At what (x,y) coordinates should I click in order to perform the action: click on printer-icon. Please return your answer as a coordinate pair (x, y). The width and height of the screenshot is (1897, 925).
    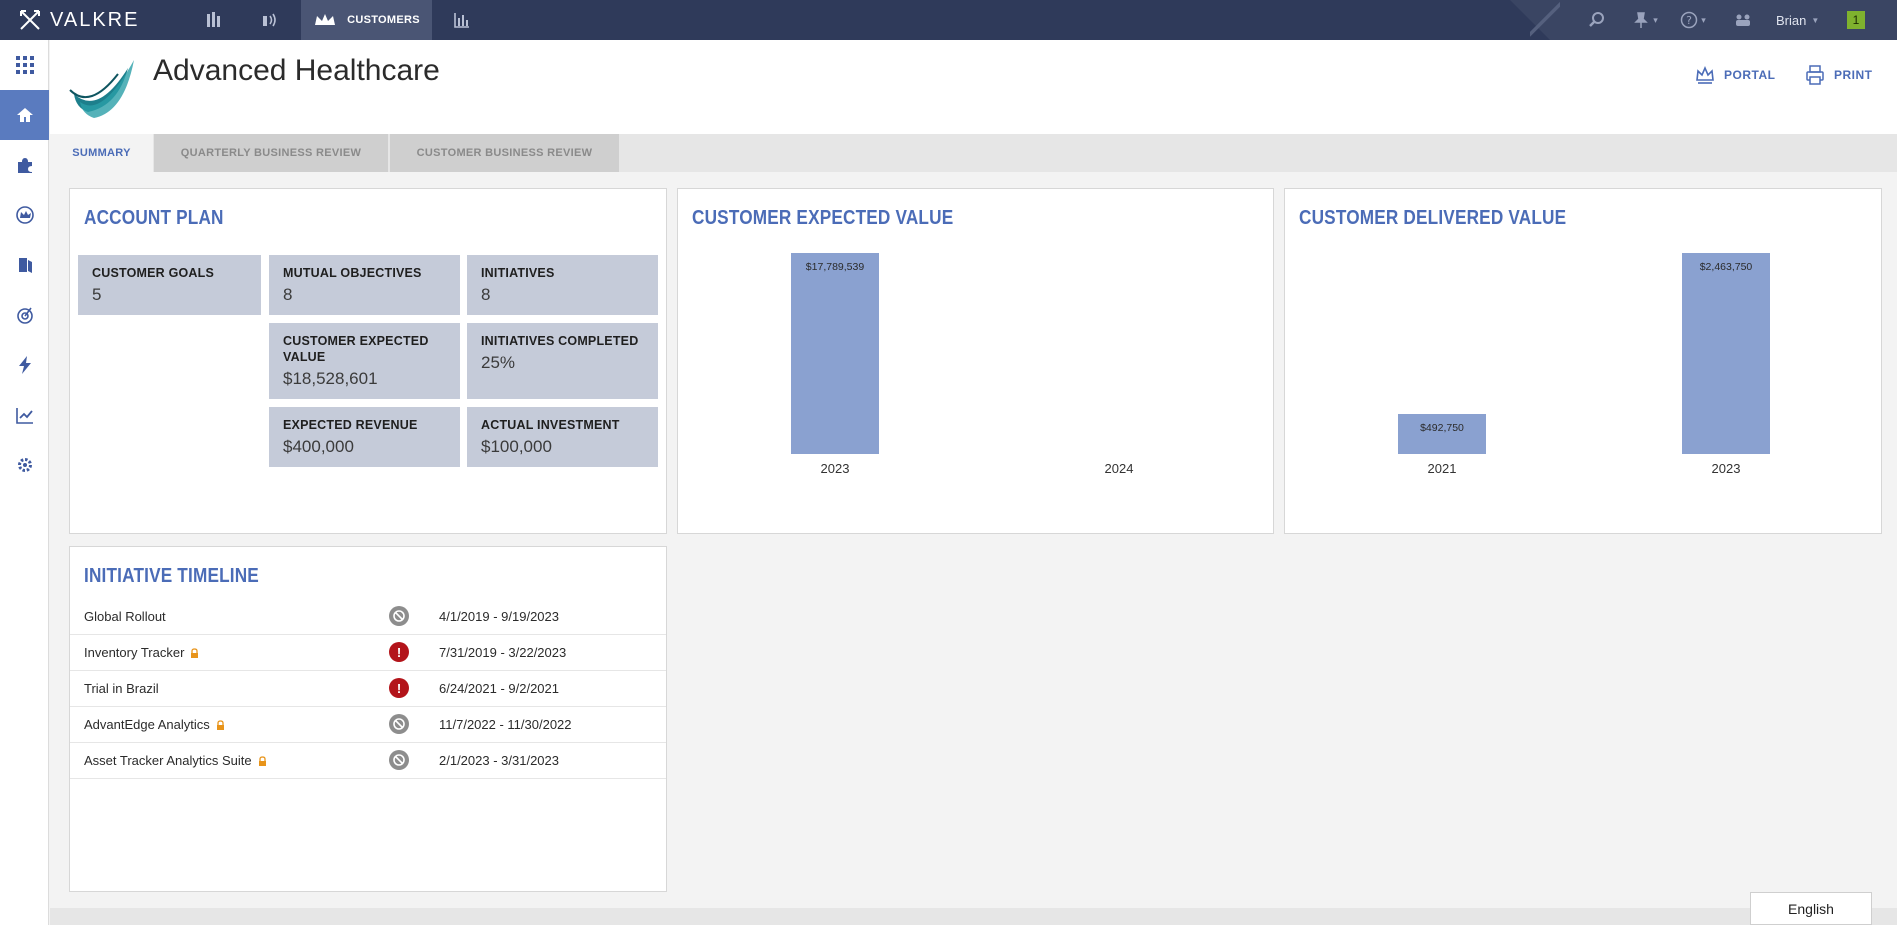
    Looking at the image, I should click on (1815, 75).